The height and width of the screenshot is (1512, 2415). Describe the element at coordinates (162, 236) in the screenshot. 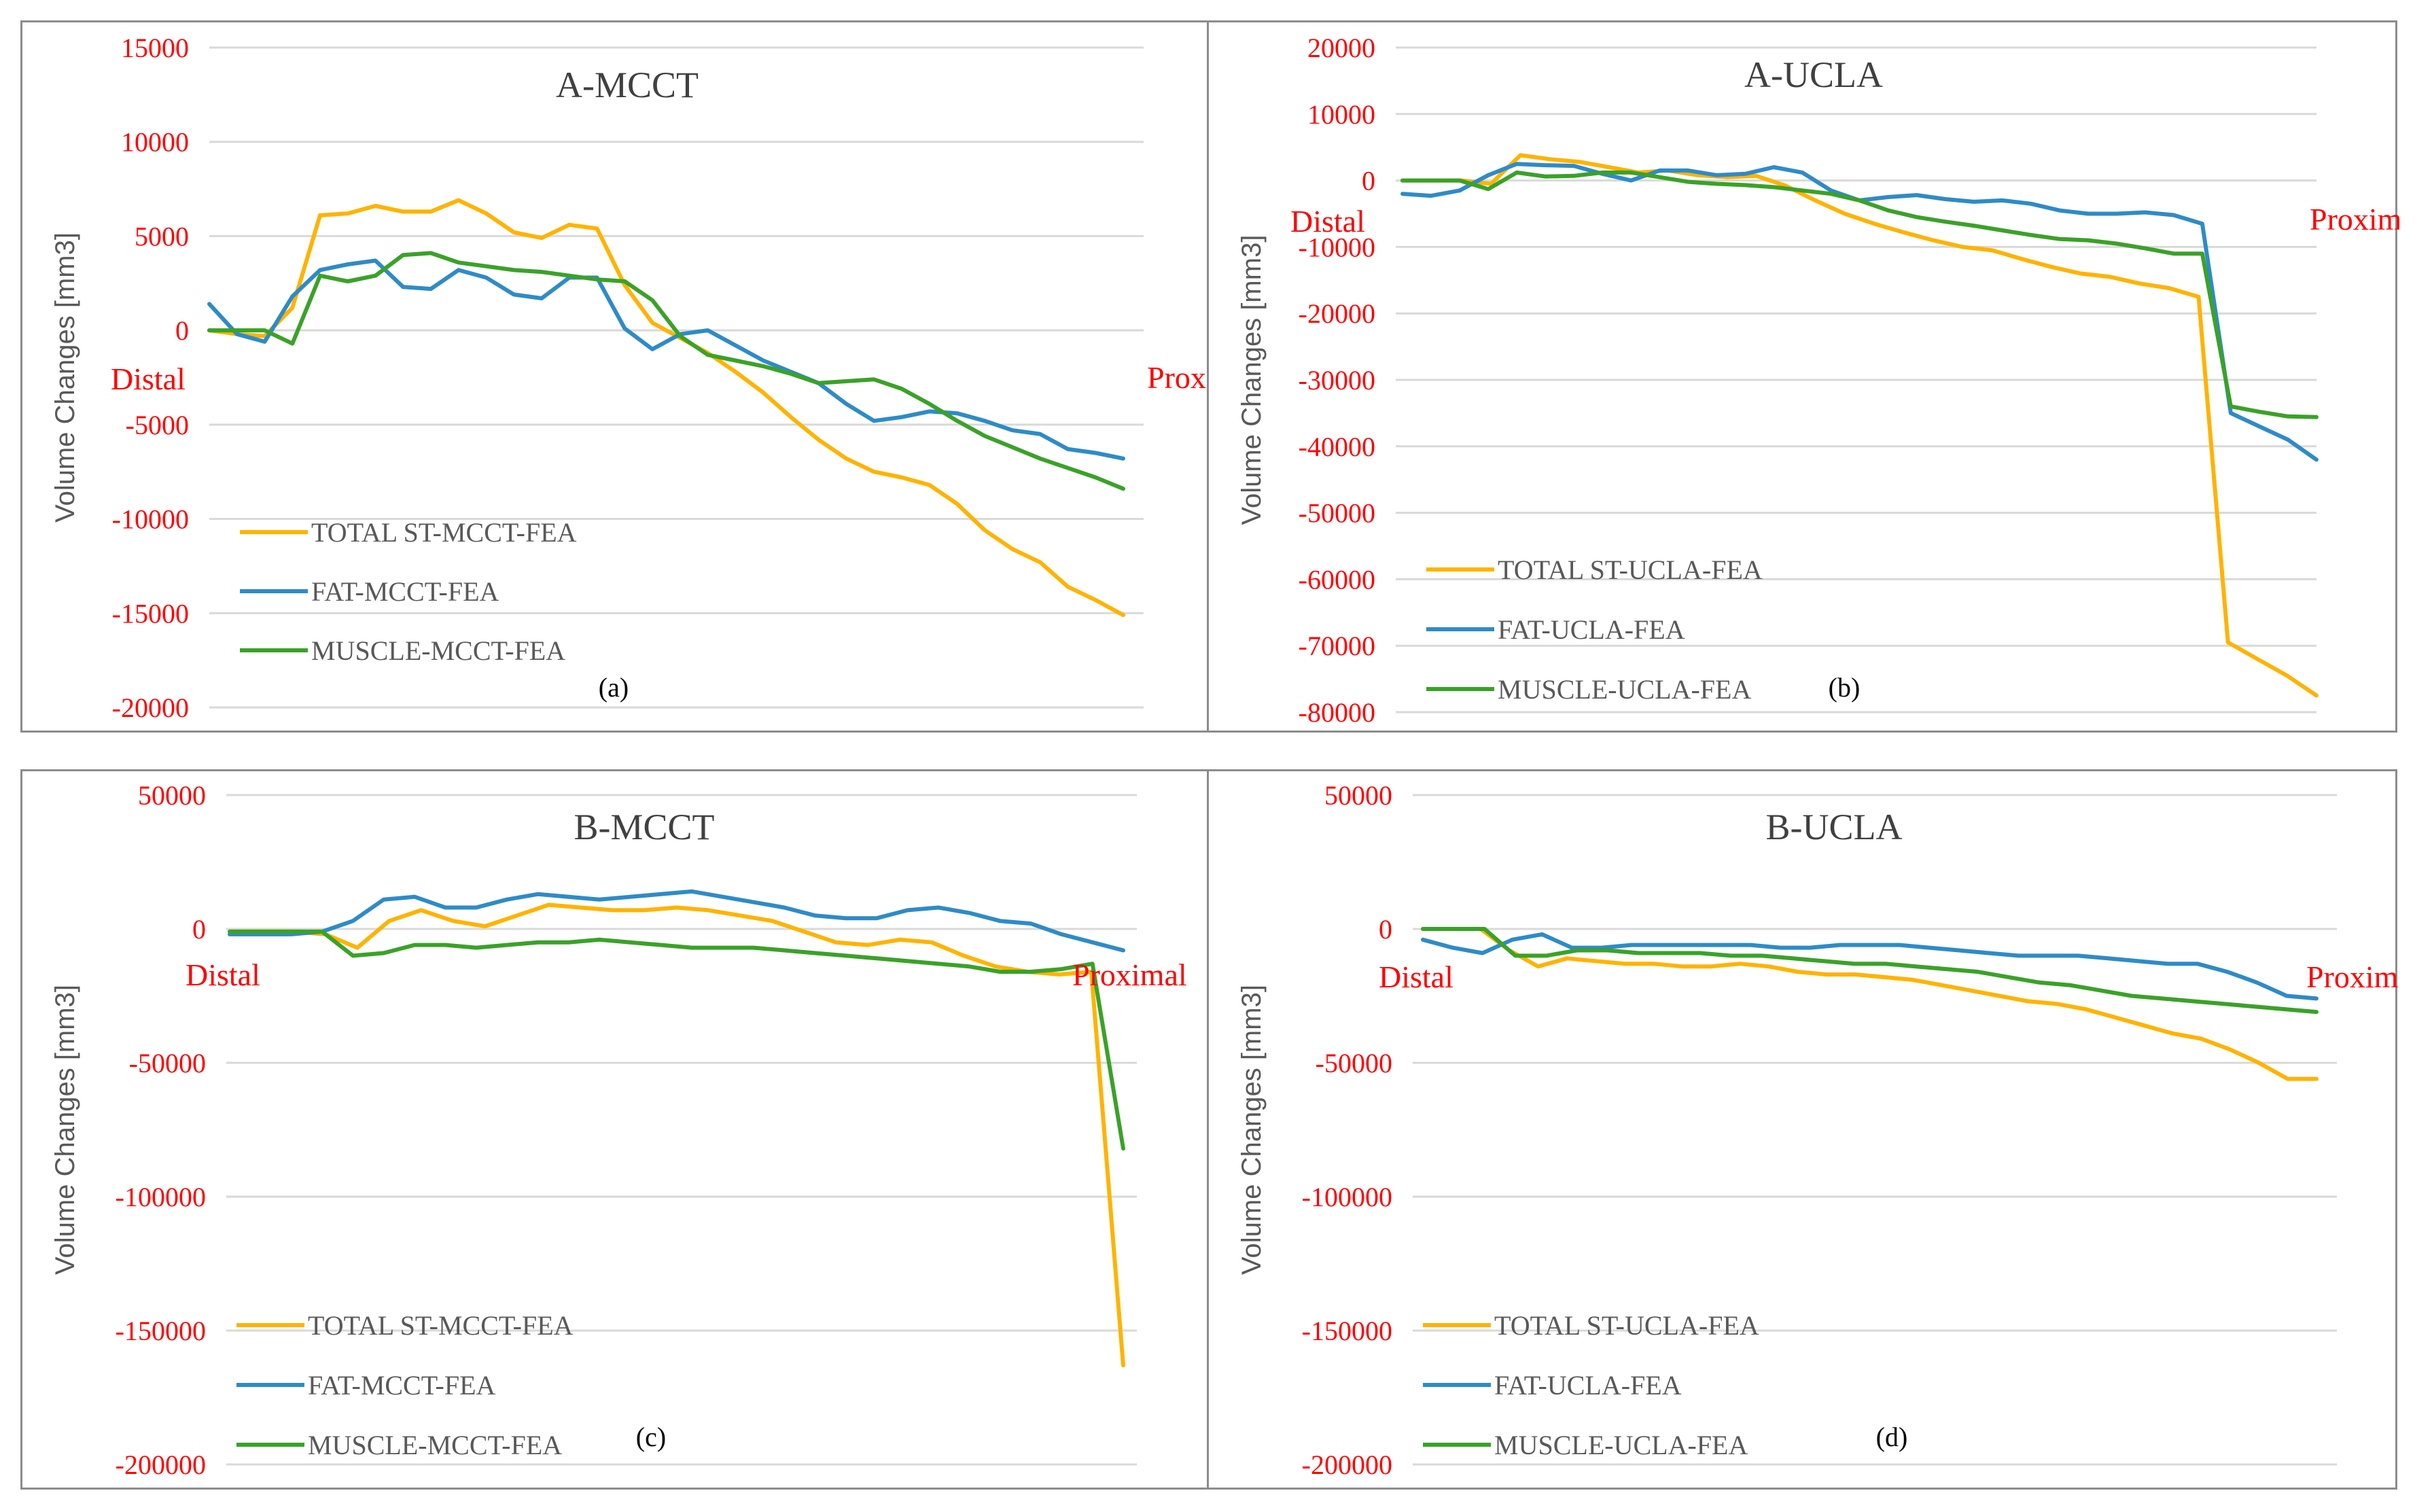

I see `y-tick-label: 5000` at that location.